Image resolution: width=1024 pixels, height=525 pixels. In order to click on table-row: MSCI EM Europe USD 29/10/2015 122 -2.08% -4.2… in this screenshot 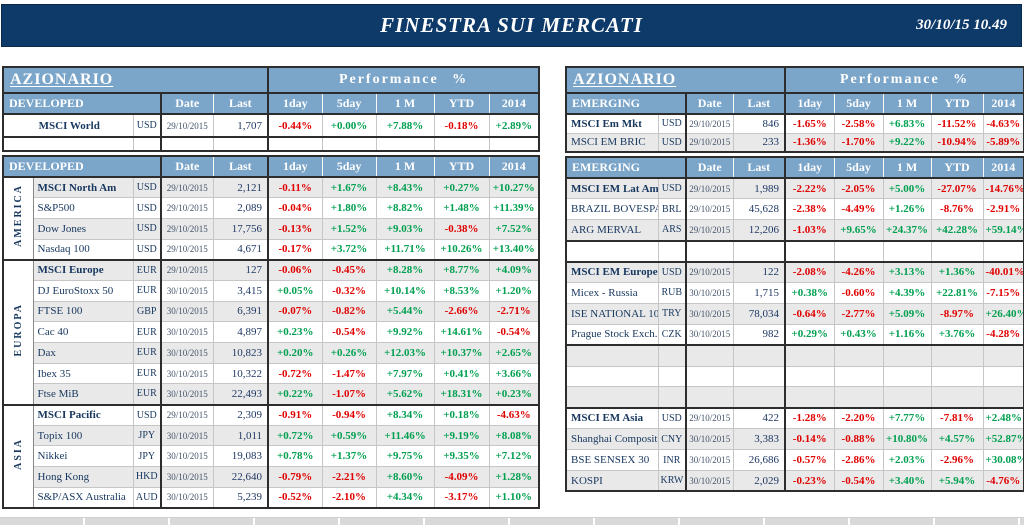, I will do `click(794, 271)`.